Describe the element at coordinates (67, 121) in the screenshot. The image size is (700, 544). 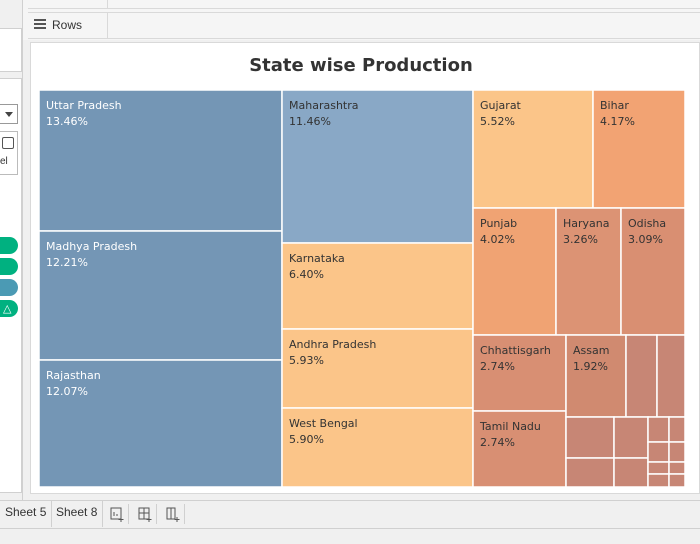
I see `tile-value-uttar-pradesh: 13.46%` at that location.